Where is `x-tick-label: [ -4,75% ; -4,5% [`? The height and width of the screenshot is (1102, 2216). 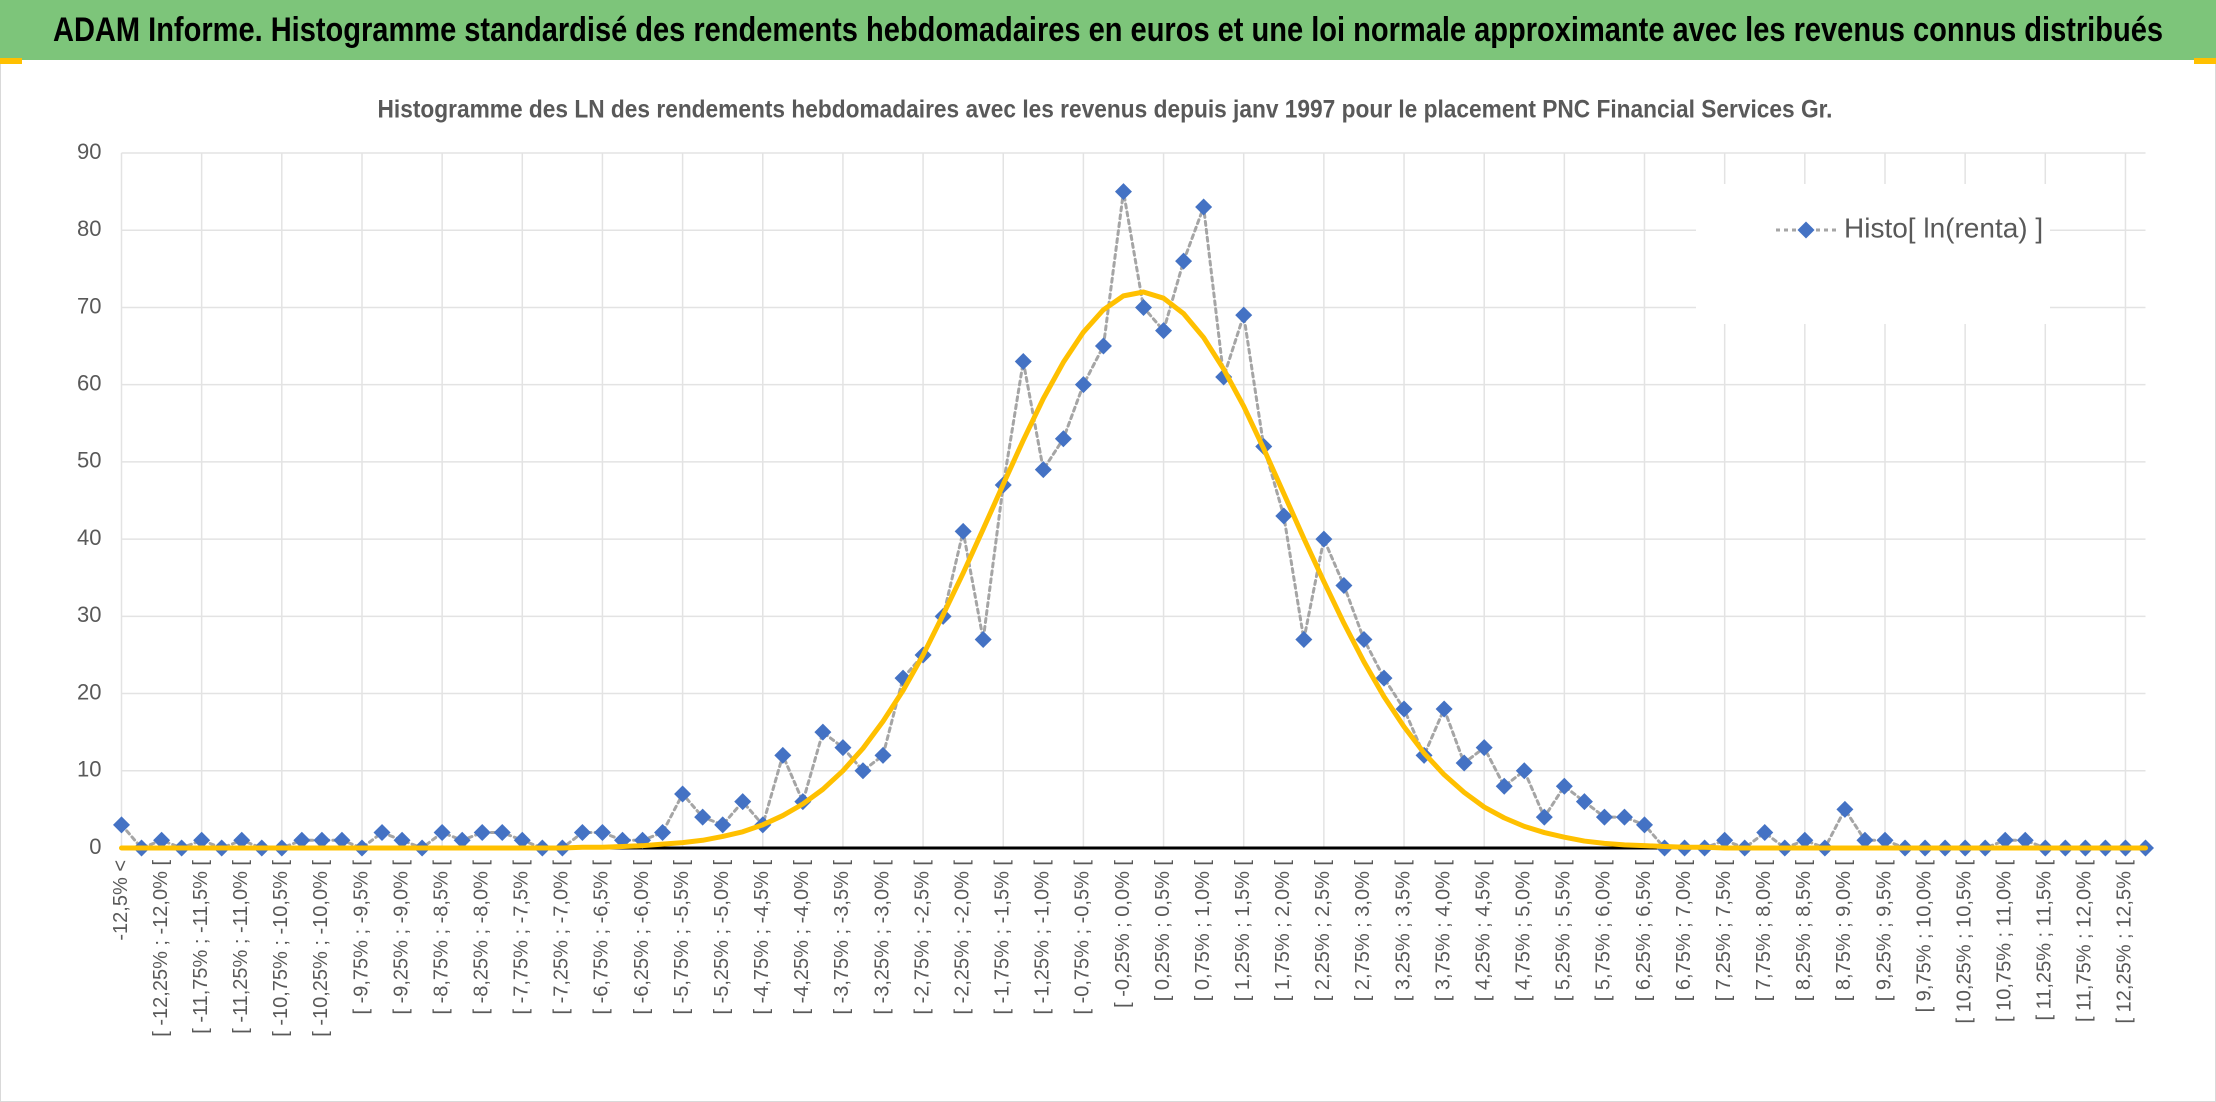
x-tick-label: [ -4,75% ; -4,5% [ is located at coordinates (762, 937).